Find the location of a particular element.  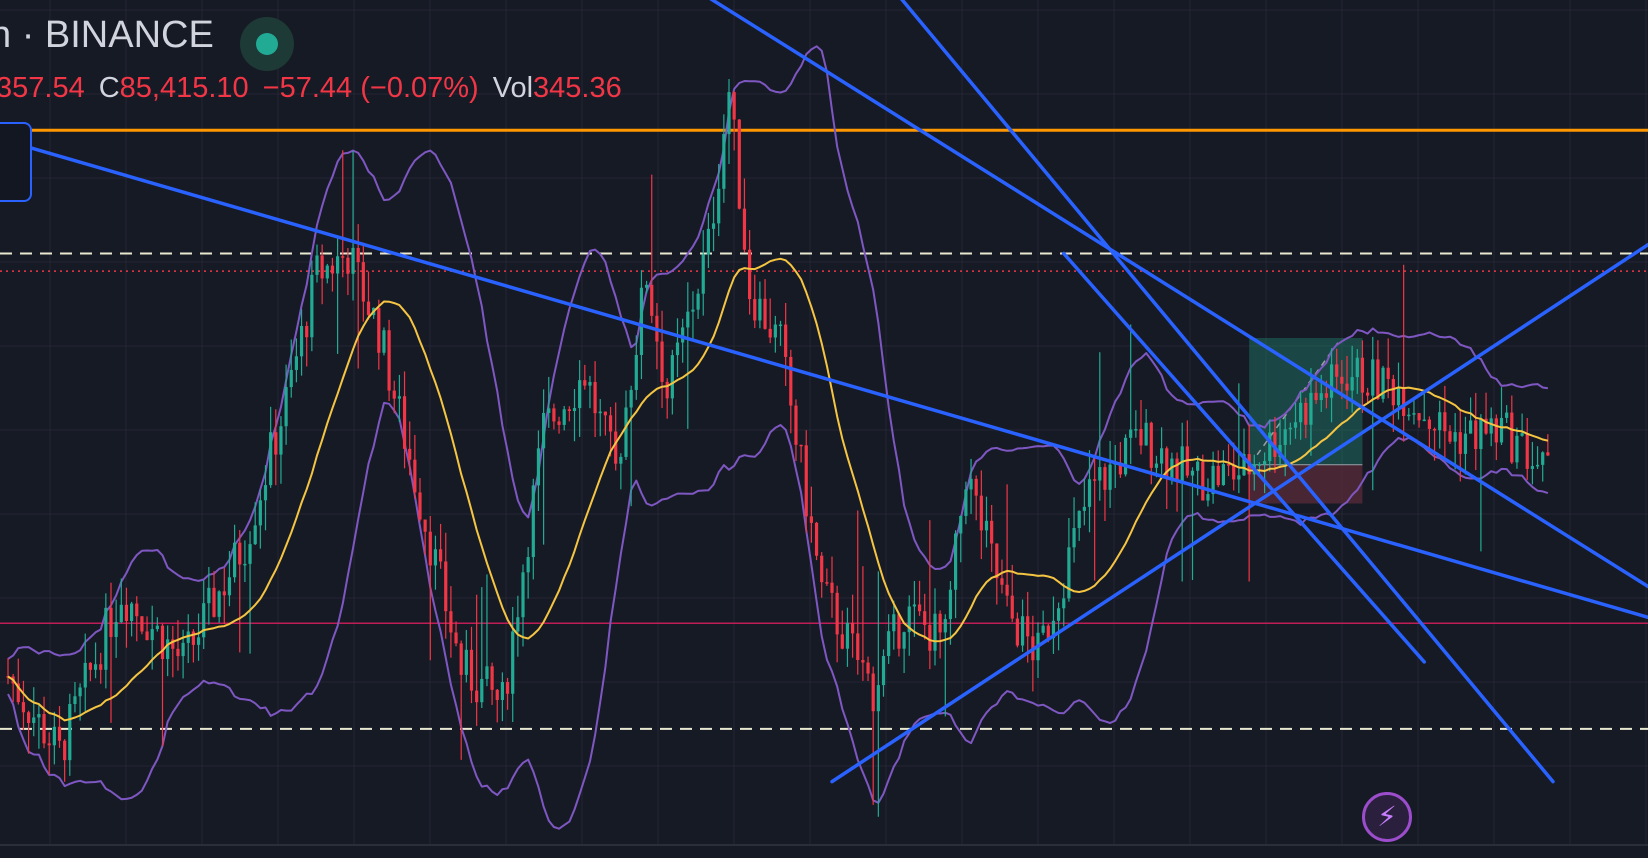

left-price-tag is located at coordinates (16, 162).